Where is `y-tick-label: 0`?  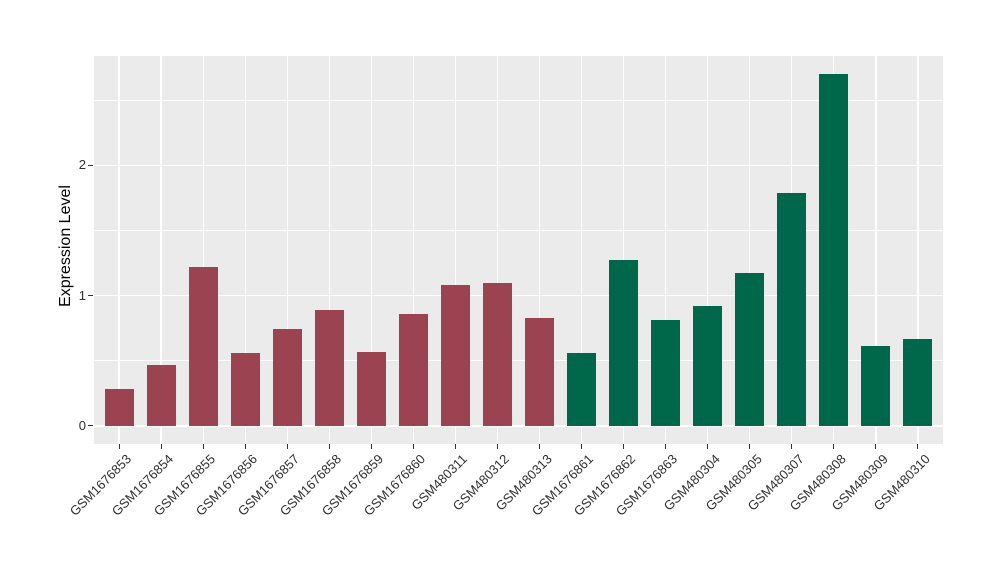 y-tick-label: 0 is located at coordinates (82, 426).